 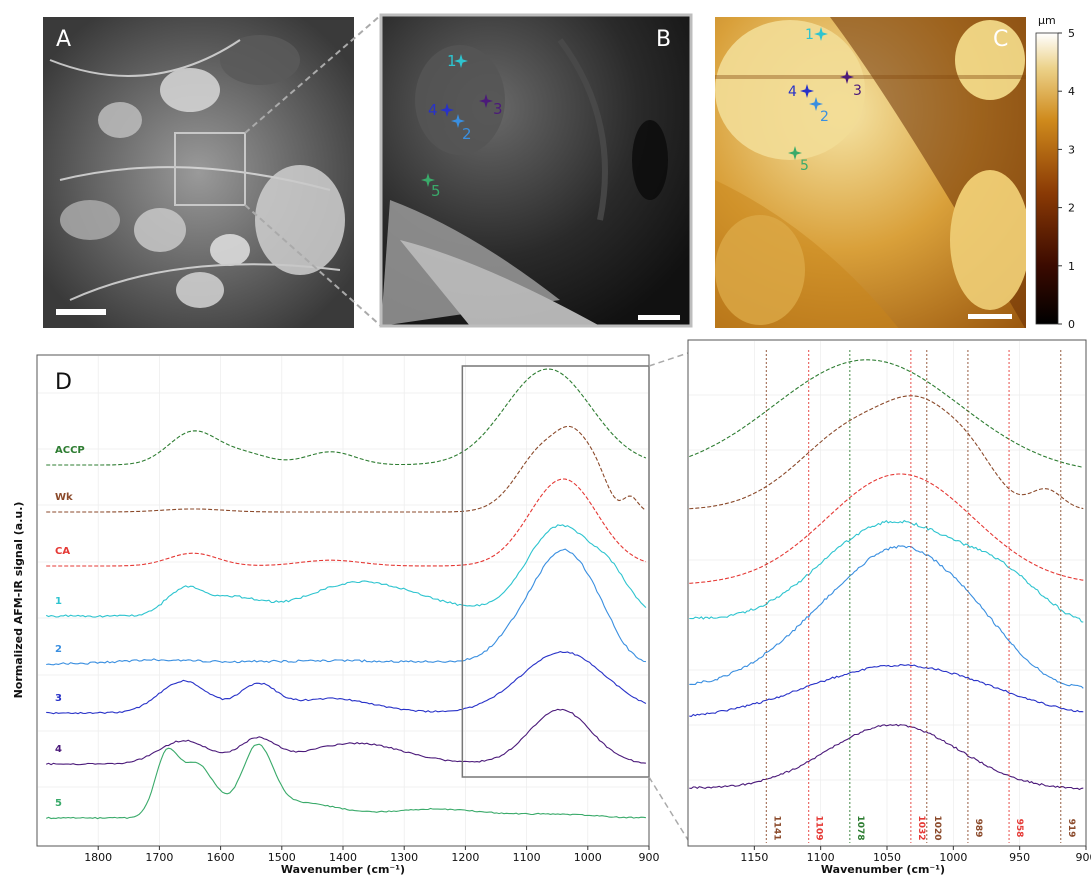 I want to click on panel-a-sem-image: A, so click(x=198, y=172).